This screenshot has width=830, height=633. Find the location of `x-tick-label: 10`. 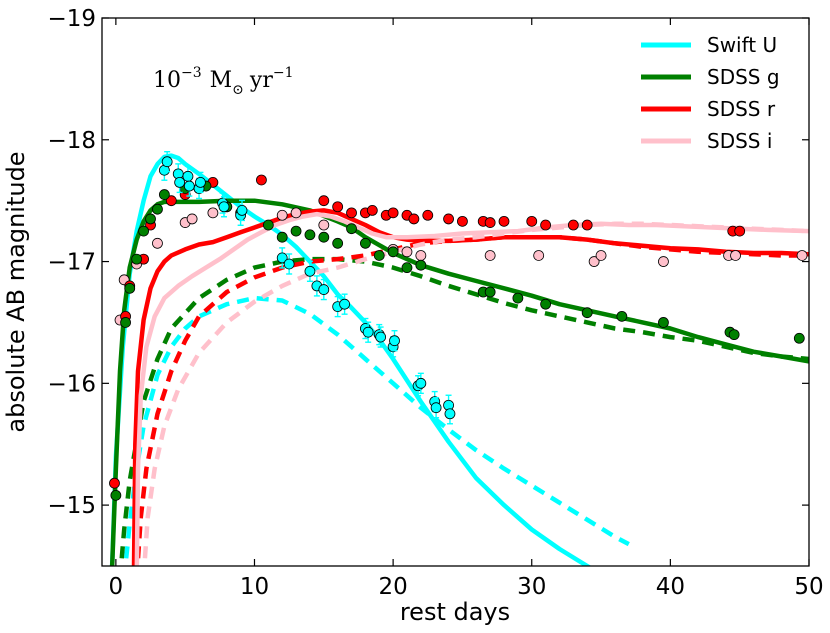

x-tick-label: 10 is located at coordinates (254, 587).